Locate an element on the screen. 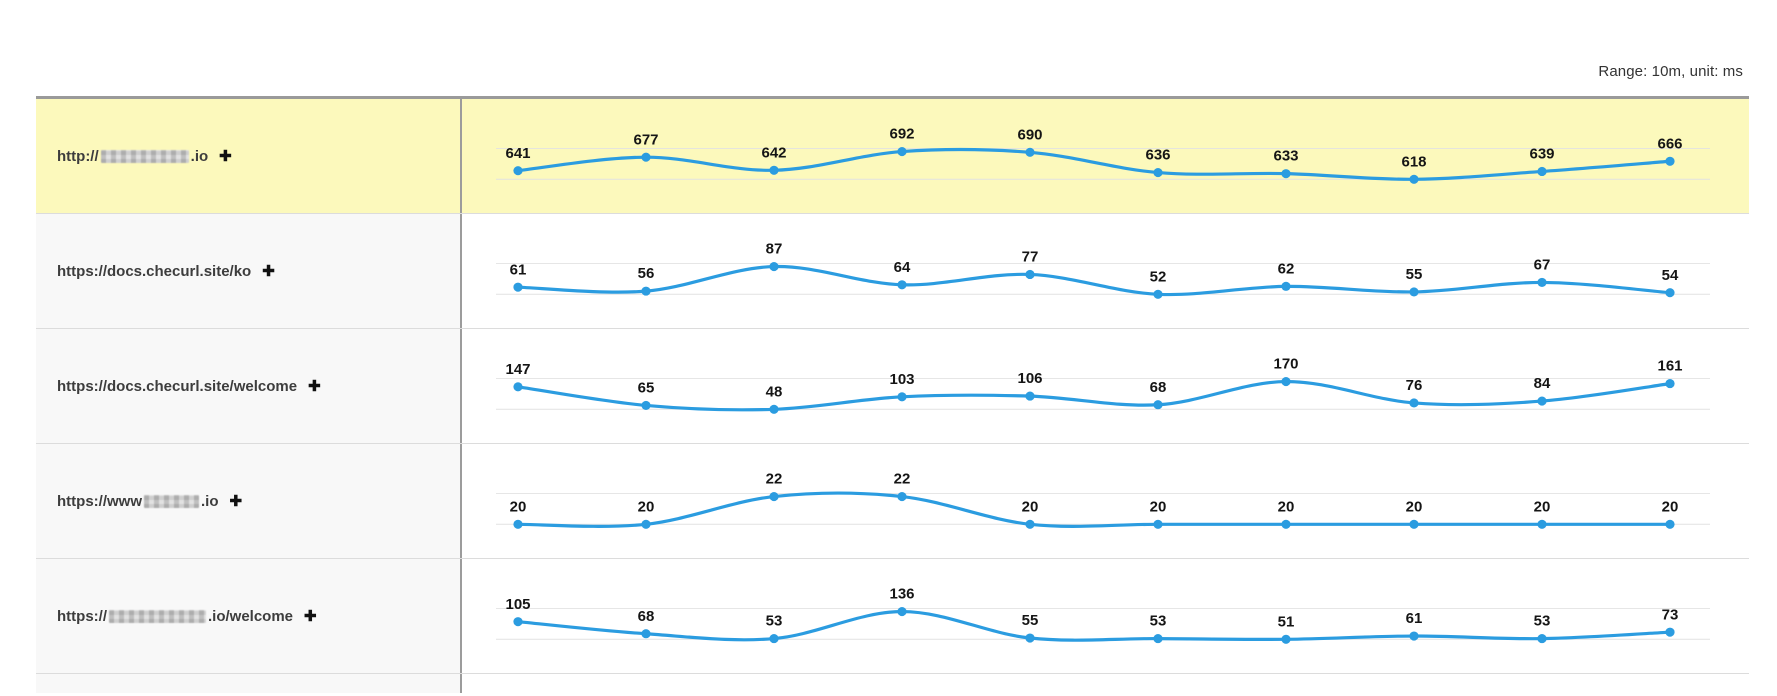 This screenshot has width=1777, height=696. latency-sparkline-chart: 641 677 642 692 690 636 633 618 639 666 is located at coordinates (1105, 156).